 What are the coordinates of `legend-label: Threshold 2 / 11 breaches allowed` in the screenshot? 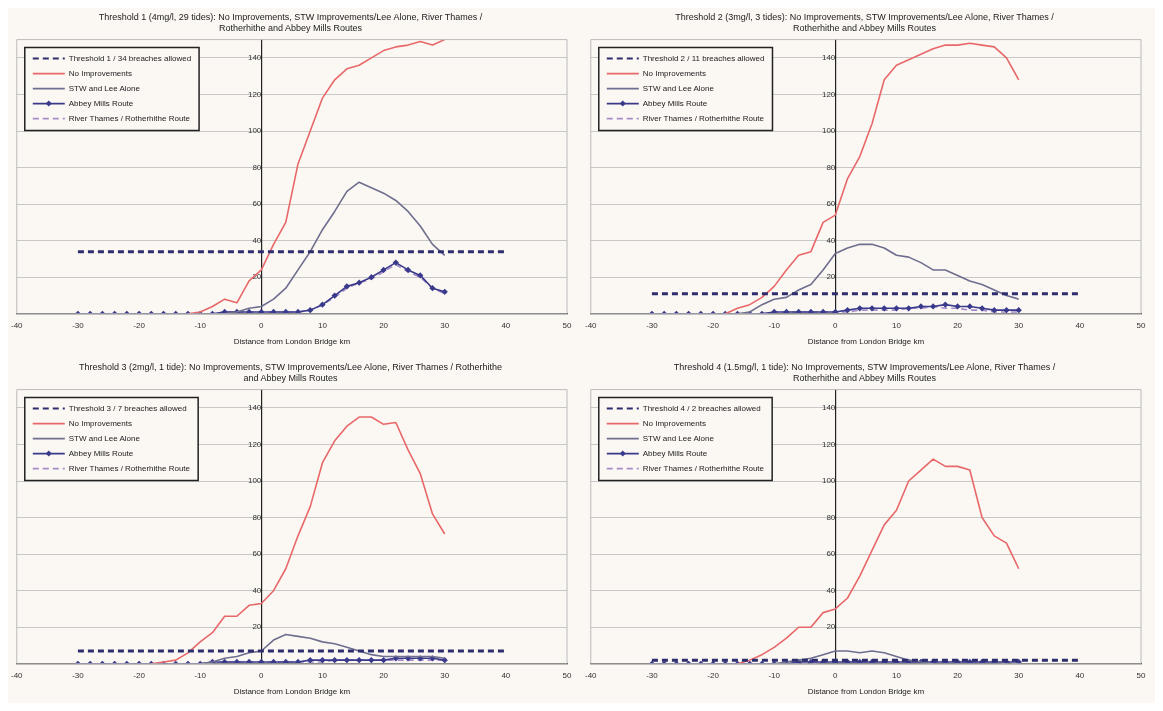 It's located at (703, 58).